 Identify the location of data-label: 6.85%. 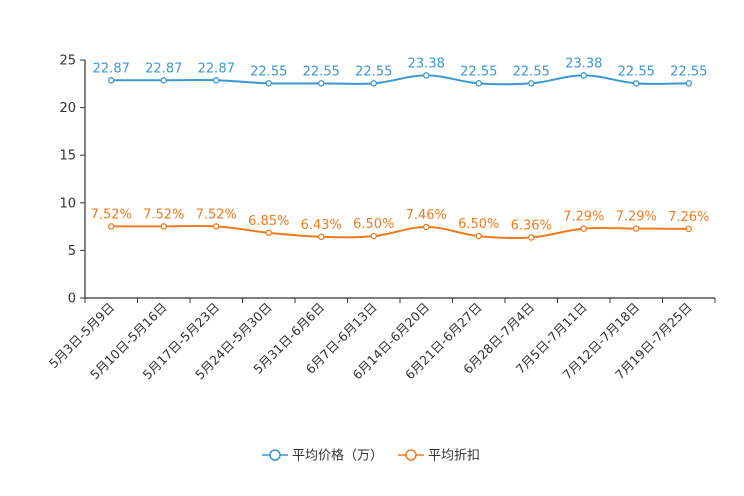
(268, 221).